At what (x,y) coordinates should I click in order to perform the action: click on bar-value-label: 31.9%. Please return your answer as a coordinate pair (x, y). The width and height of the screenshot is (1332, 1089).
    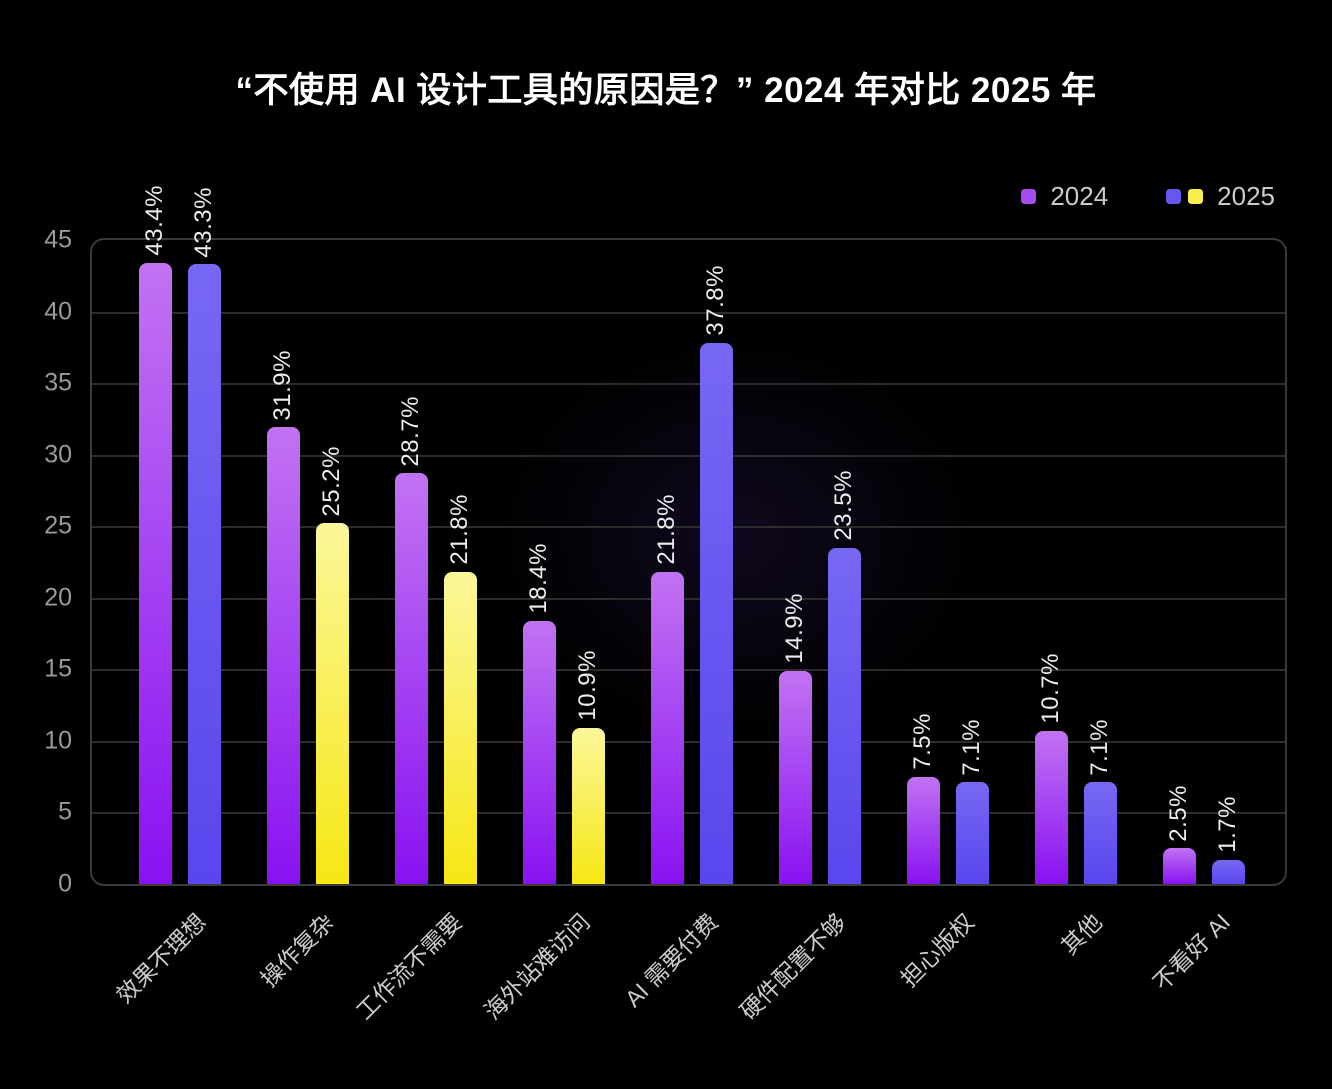
    Looking at the image, I should click on (283, 385).